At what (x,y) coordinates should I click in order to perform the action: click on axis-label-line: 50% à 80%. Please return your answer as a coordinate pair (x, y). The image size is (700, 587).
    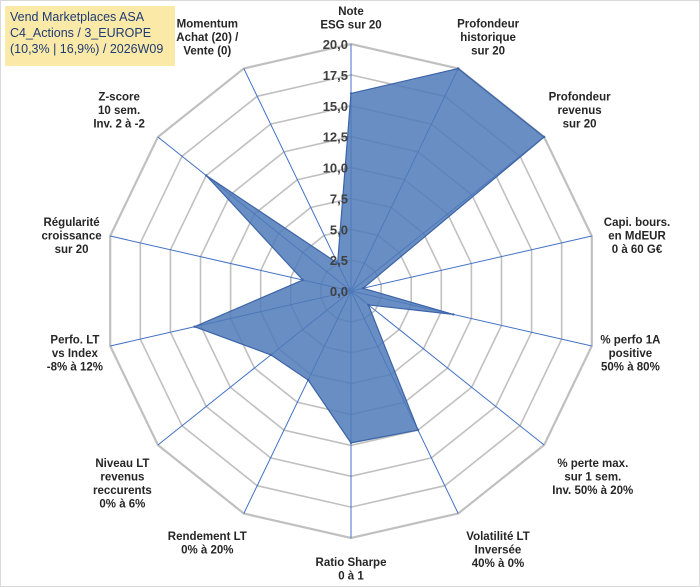
    Looking at the image, I should click on (630, 367).